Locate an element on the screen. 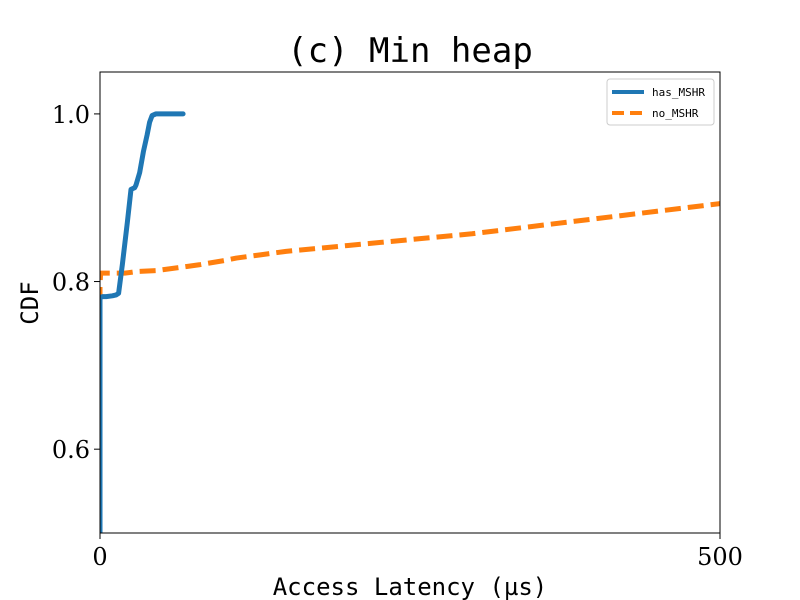  legend-label-has-mshr: has_MSHR is located at coordinates (678, 92).